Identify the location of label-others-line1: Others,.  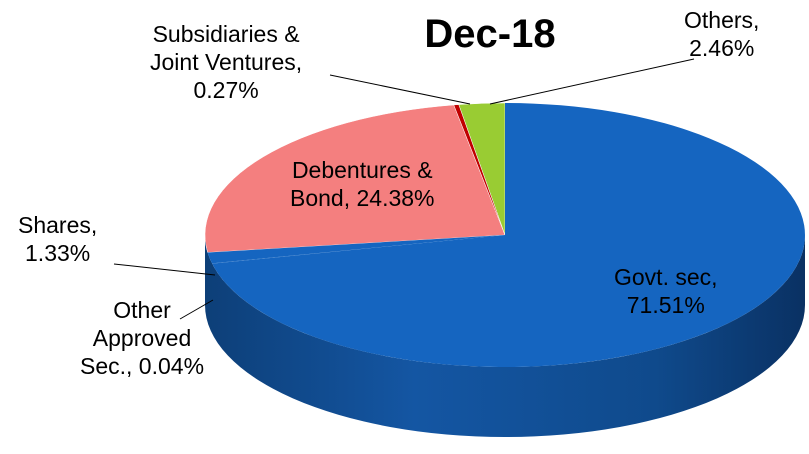
(722, 20).